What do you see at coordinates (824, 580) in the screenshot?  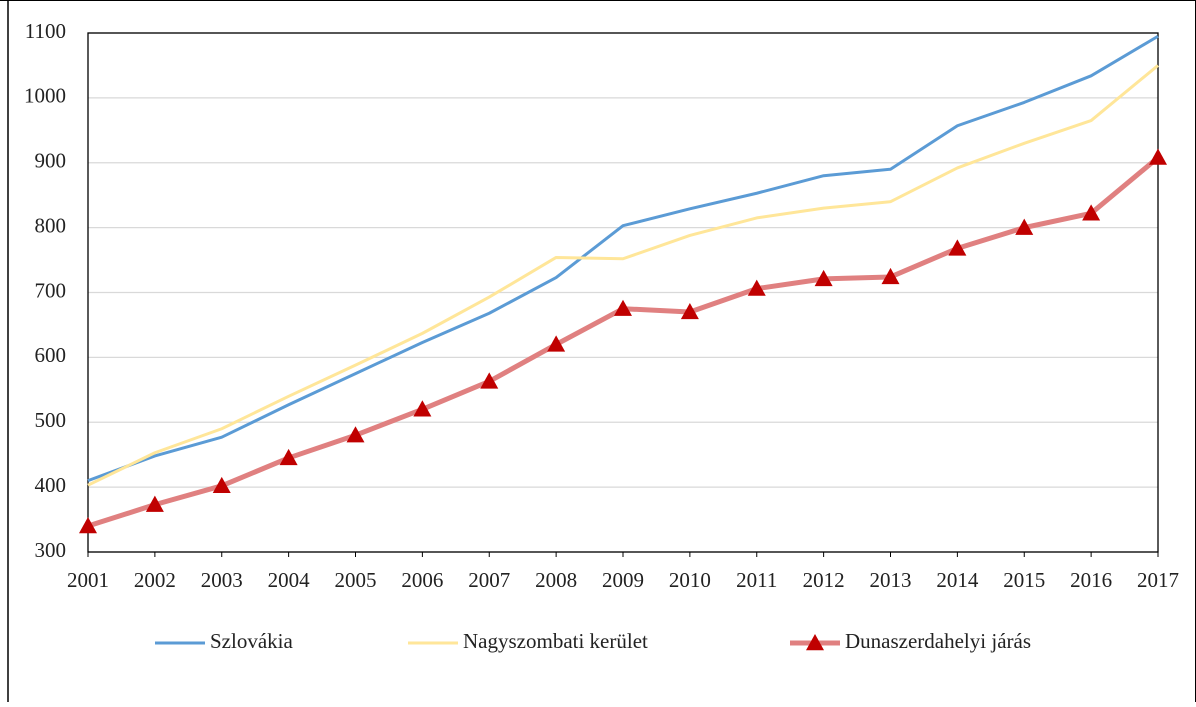 I see `x-tick-label: 2012` at bounding box center [824, 580].